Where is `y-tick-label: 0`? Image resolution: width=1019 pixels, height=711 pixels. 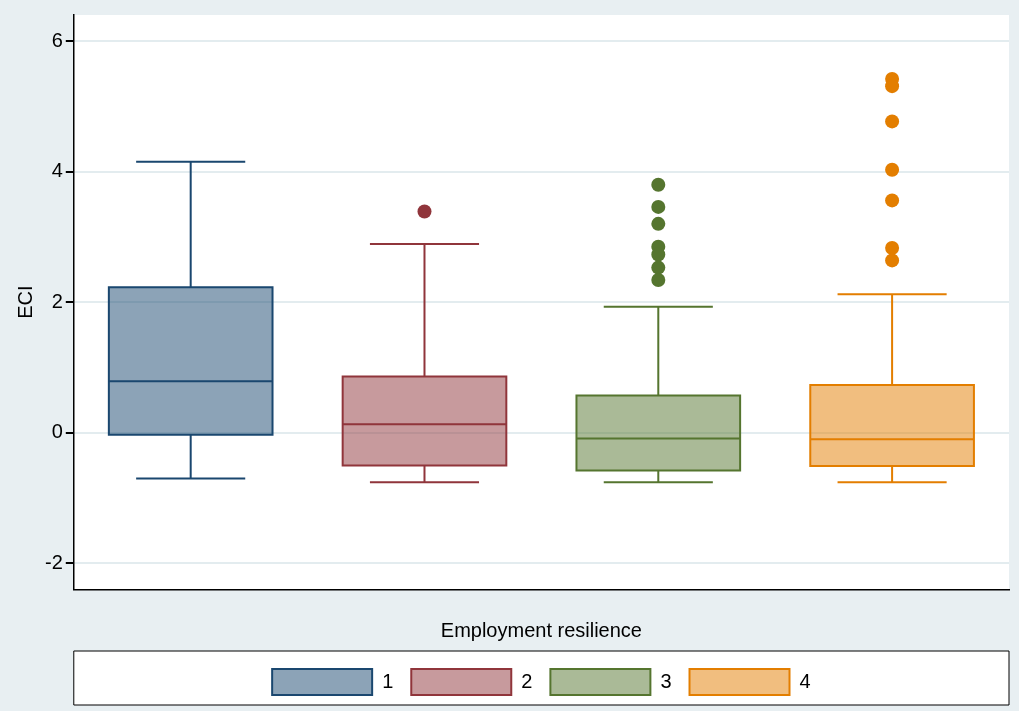 y-tick-label: 0 is located at coordinates (57, 431).